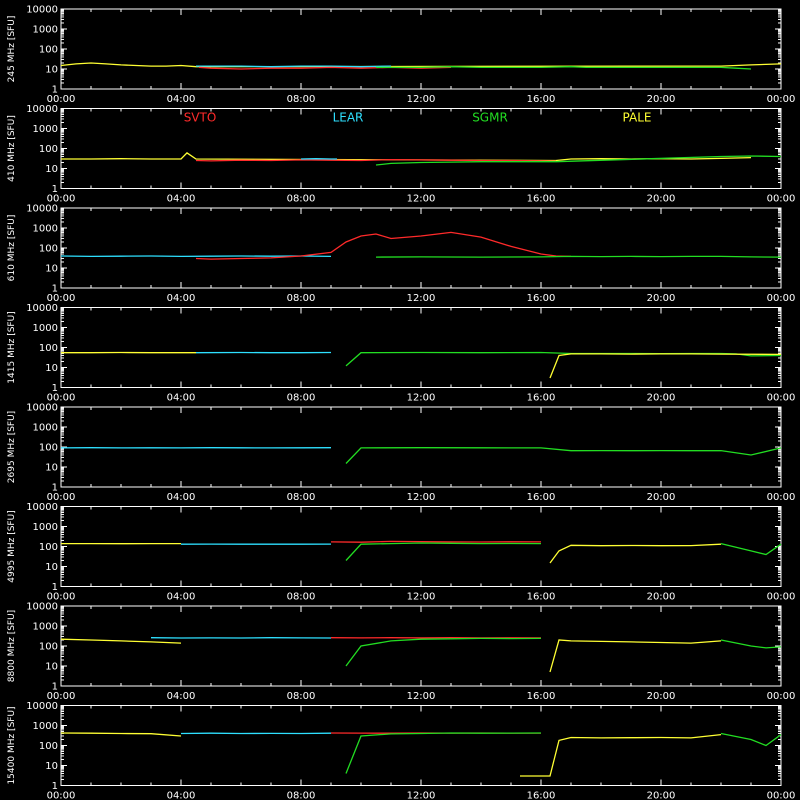 Image resolution: width=800 pixels, height=800 pixels. Describe the element at coordinates (490, 118) in the screenshot. I see `legend-entry-sgmr: SGMR` at that location.